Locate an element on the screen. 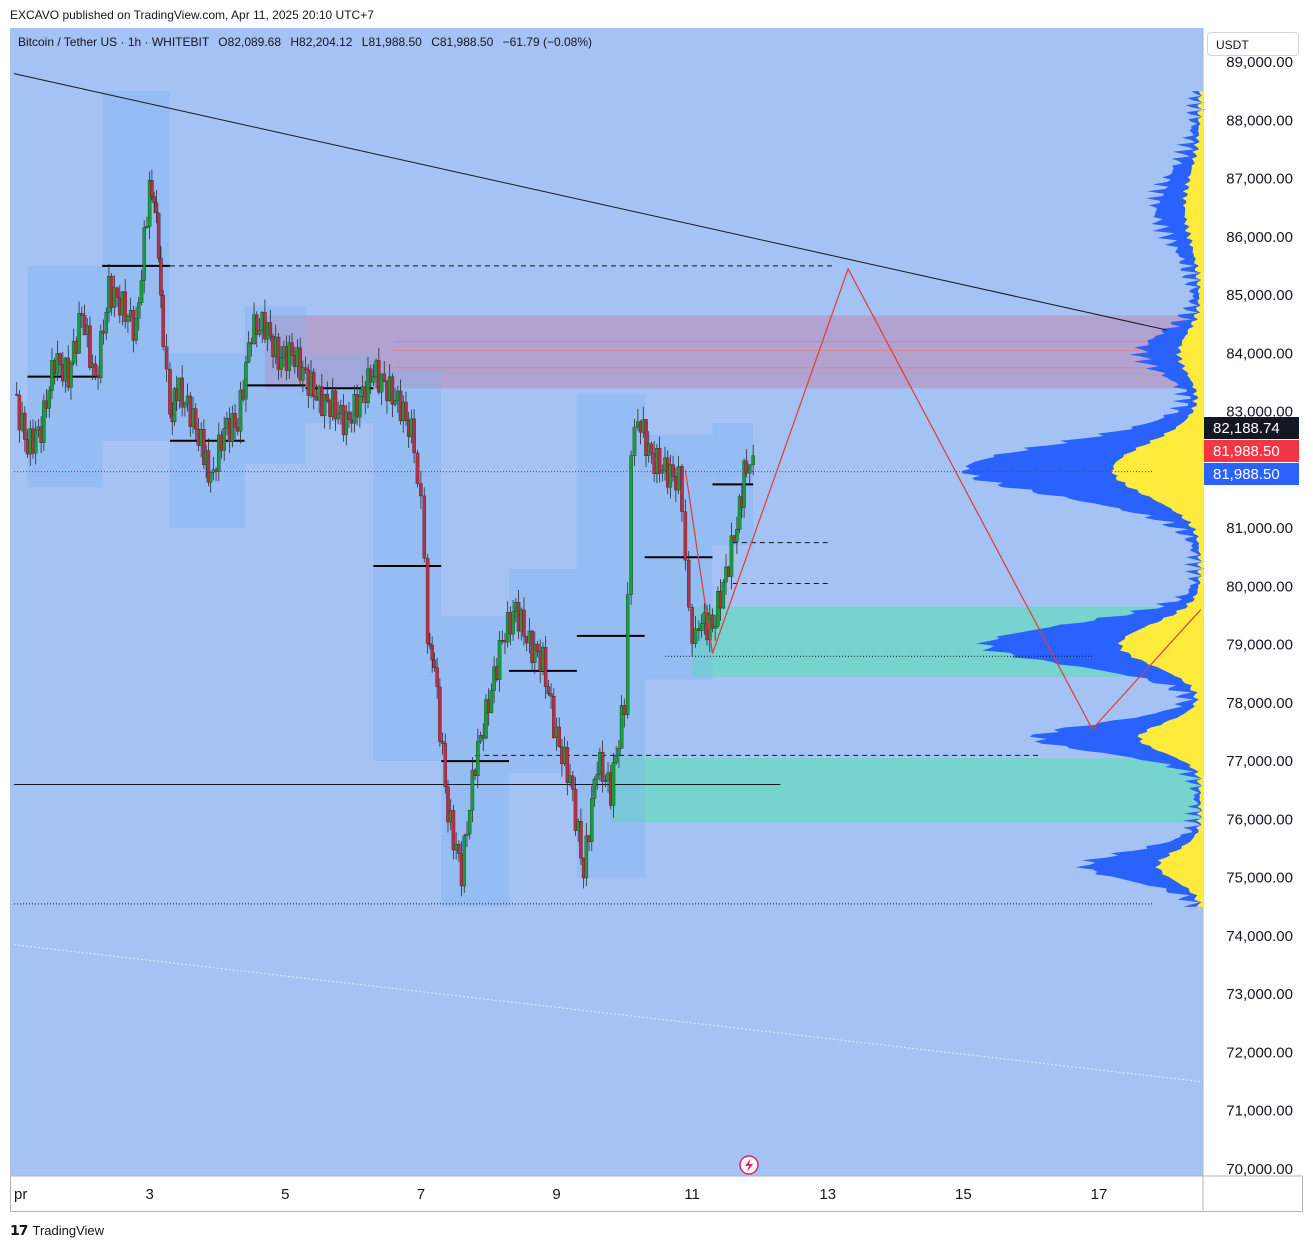 The image size is (1313, 1248). price-label-text: 81,988.50 is located at coordinates (1246, 451).